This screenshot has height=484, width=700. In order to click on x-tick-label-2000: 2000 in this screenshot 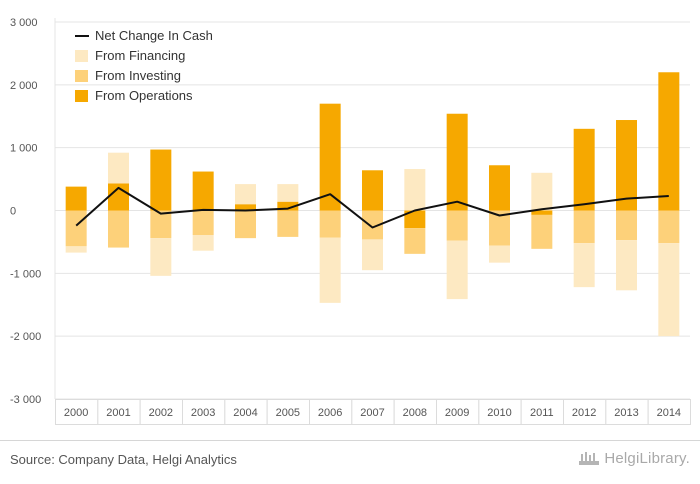, I will do `click(76, 413)`.